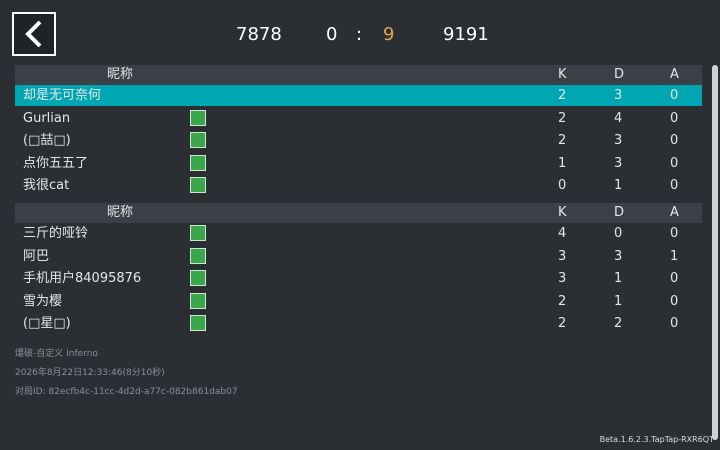 The width and height of the screenshot is (720, 450). Describe the element at coordinates (656, 439) in the screenshot. I see `version: Beta.1.6.2.3.TapTap-RXR6QT` at that location.